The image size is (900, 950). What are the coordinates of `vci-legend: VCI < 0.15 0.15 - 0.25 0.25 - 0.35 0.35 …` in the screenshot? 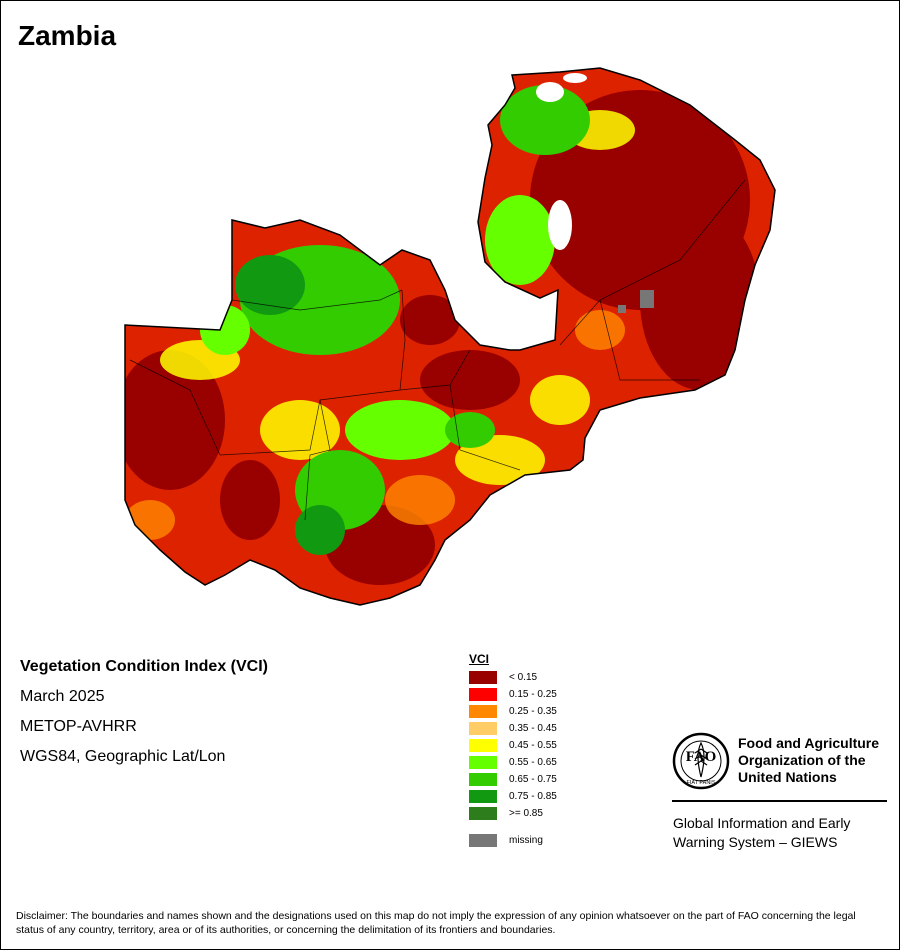 It's located at (513, 750).